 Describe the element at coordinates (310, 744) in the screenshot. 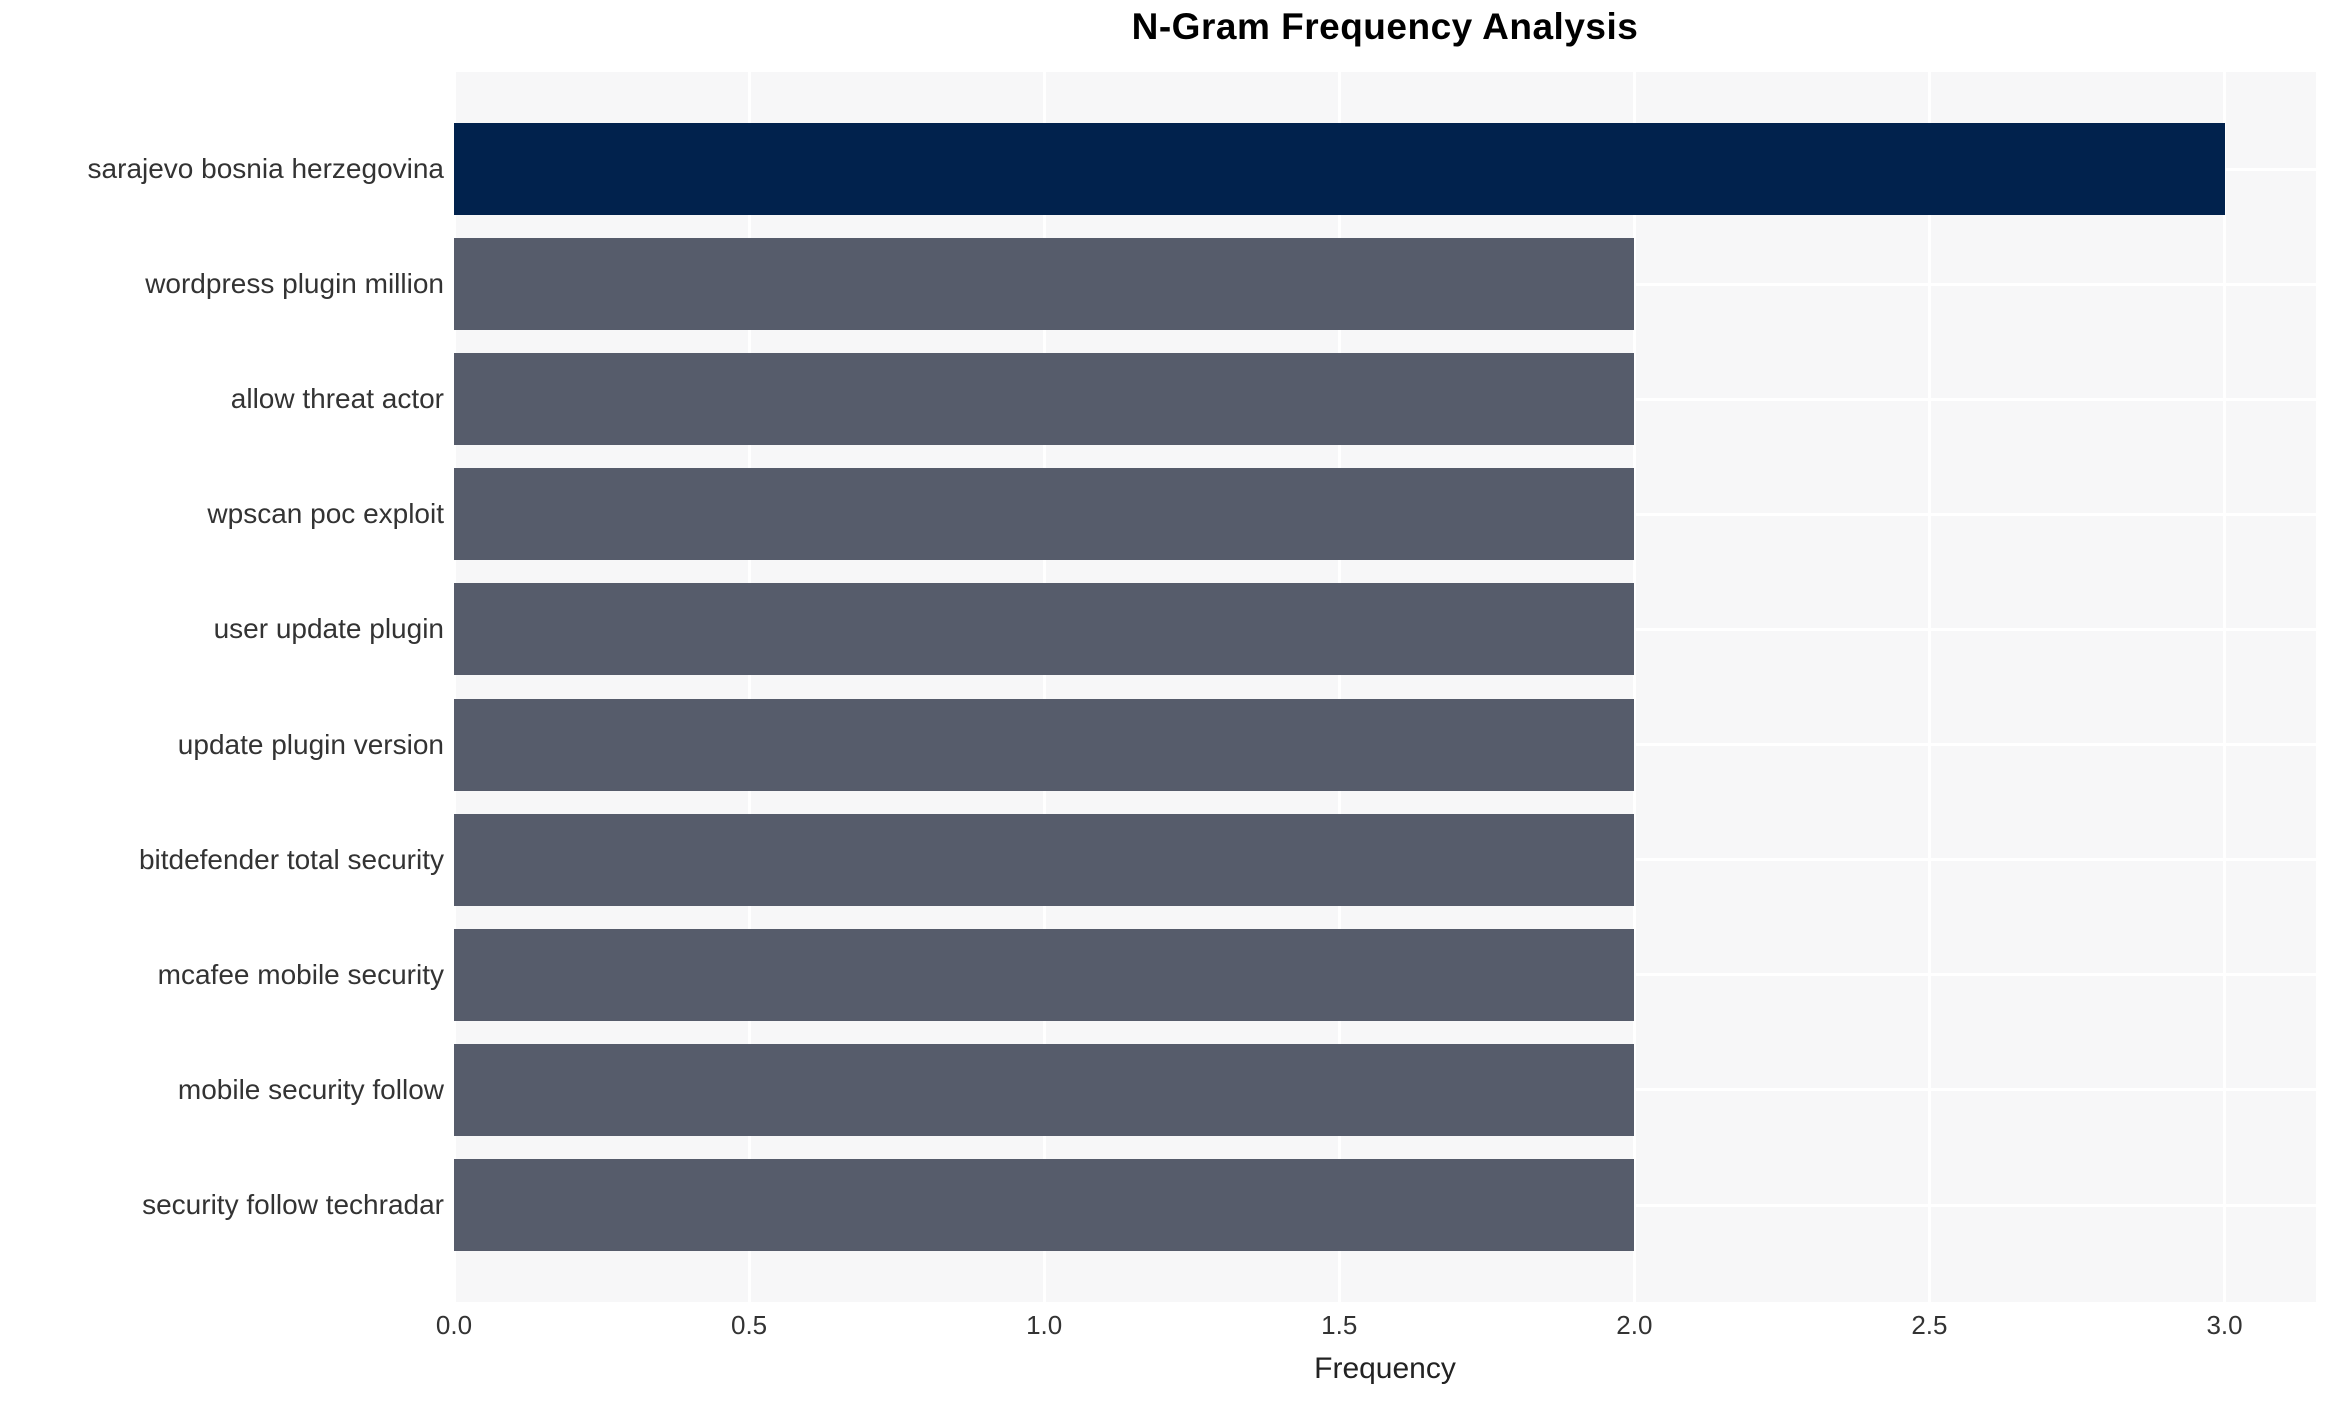

I see `category-label: update plugin version` at that location.